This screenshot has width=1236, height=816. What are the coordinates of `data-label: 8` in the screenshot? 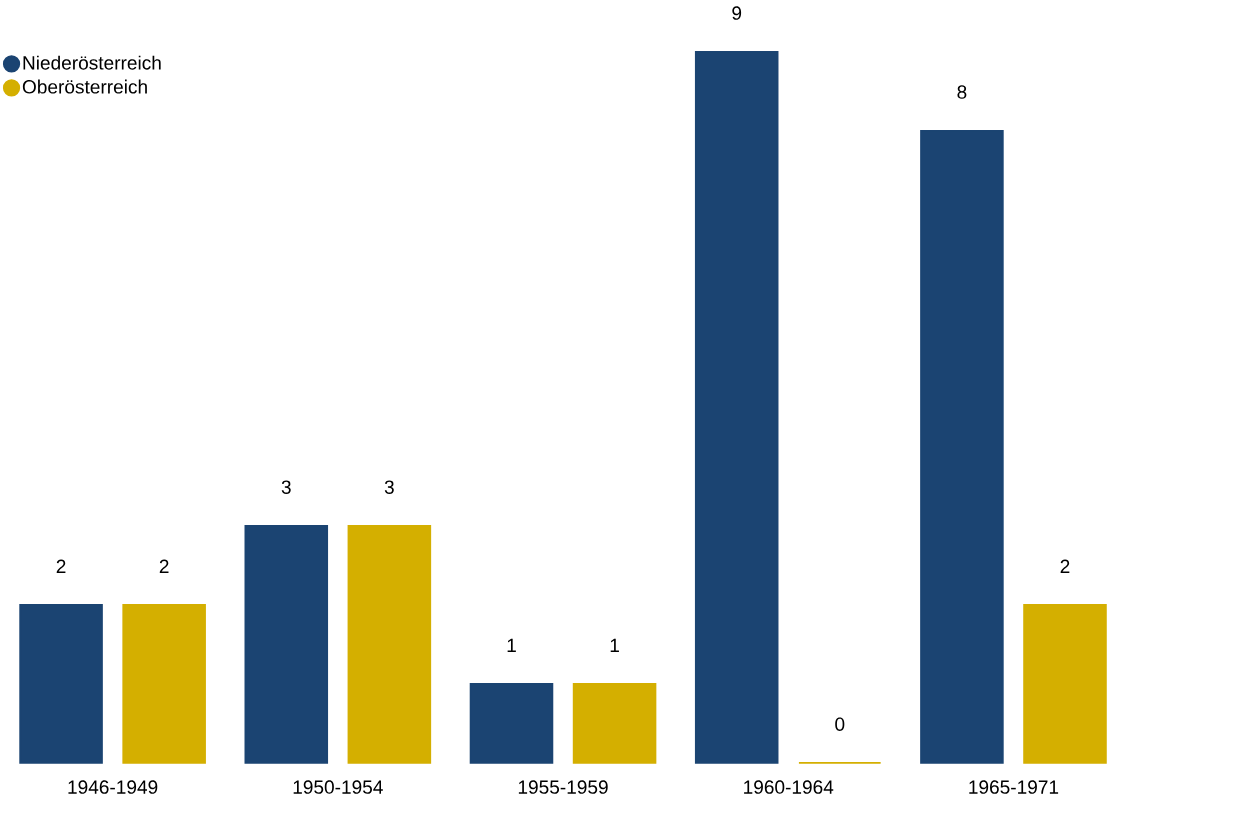 It's located at (962, 92).